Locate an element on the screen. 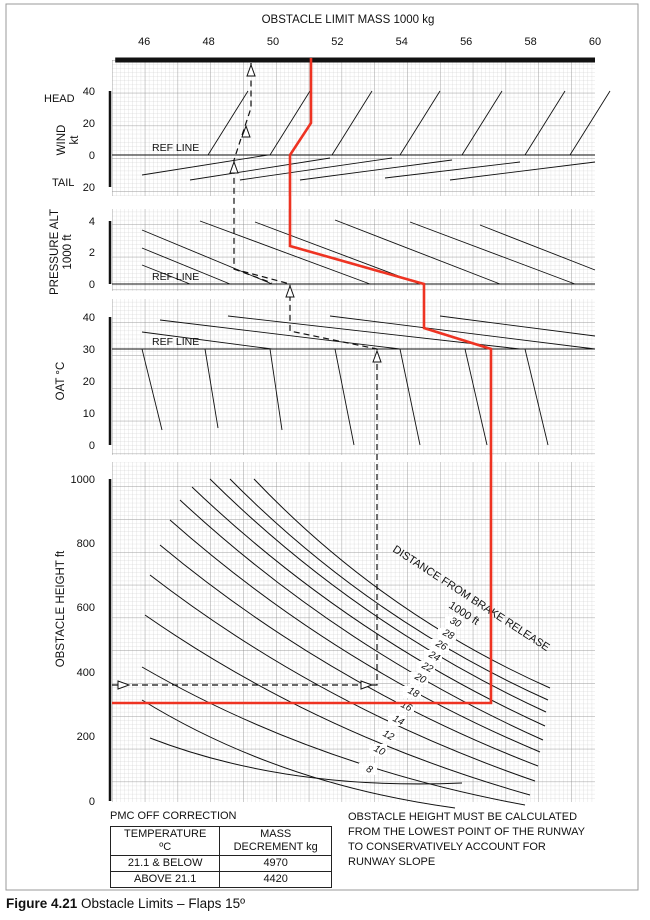  mass-tick-label: 58 is located at coordinates (530, 42).